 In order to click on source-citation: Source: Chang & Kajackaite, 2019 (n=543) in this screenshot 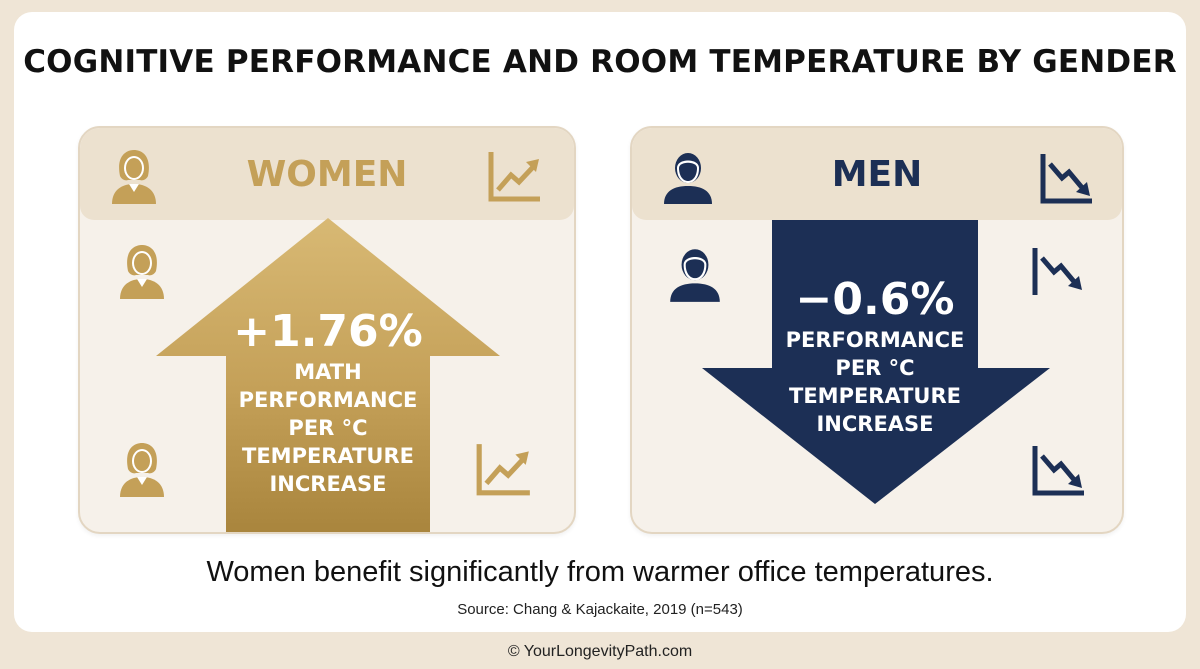, I will do `click(600, 609)`.